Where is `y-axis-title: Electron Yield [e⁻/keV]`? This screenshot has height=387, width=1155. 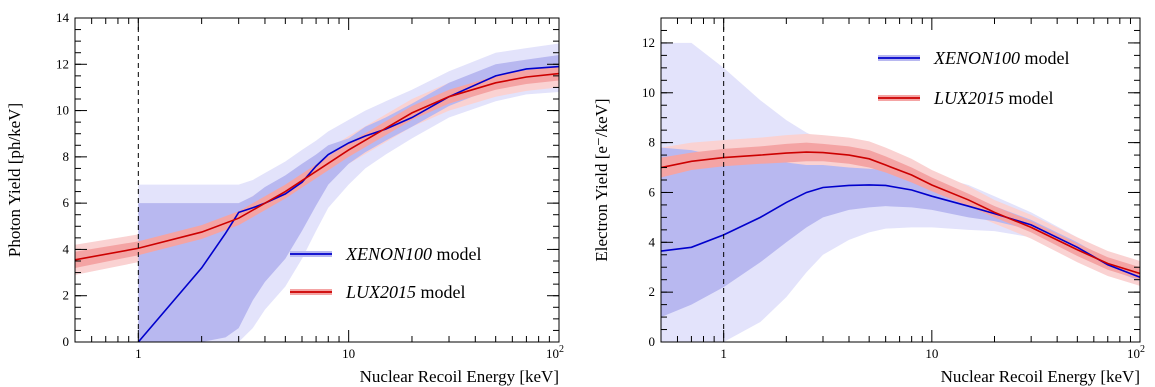
y-axis-title: Electron Yield [e⁻/keV] is located at coordinates (601, 179).